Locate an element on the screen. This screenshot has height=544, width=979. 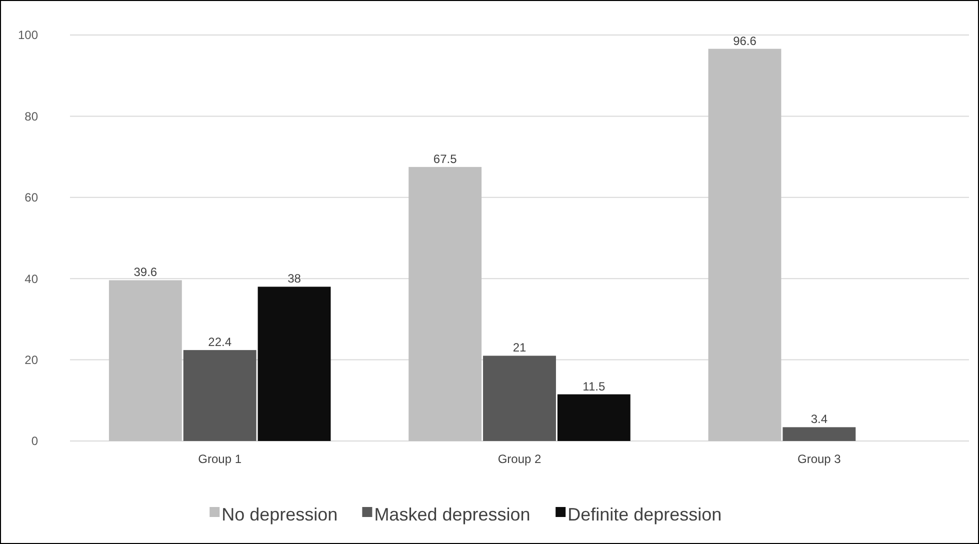
y-tick-label: 40 is located at coordinates (31, 279).